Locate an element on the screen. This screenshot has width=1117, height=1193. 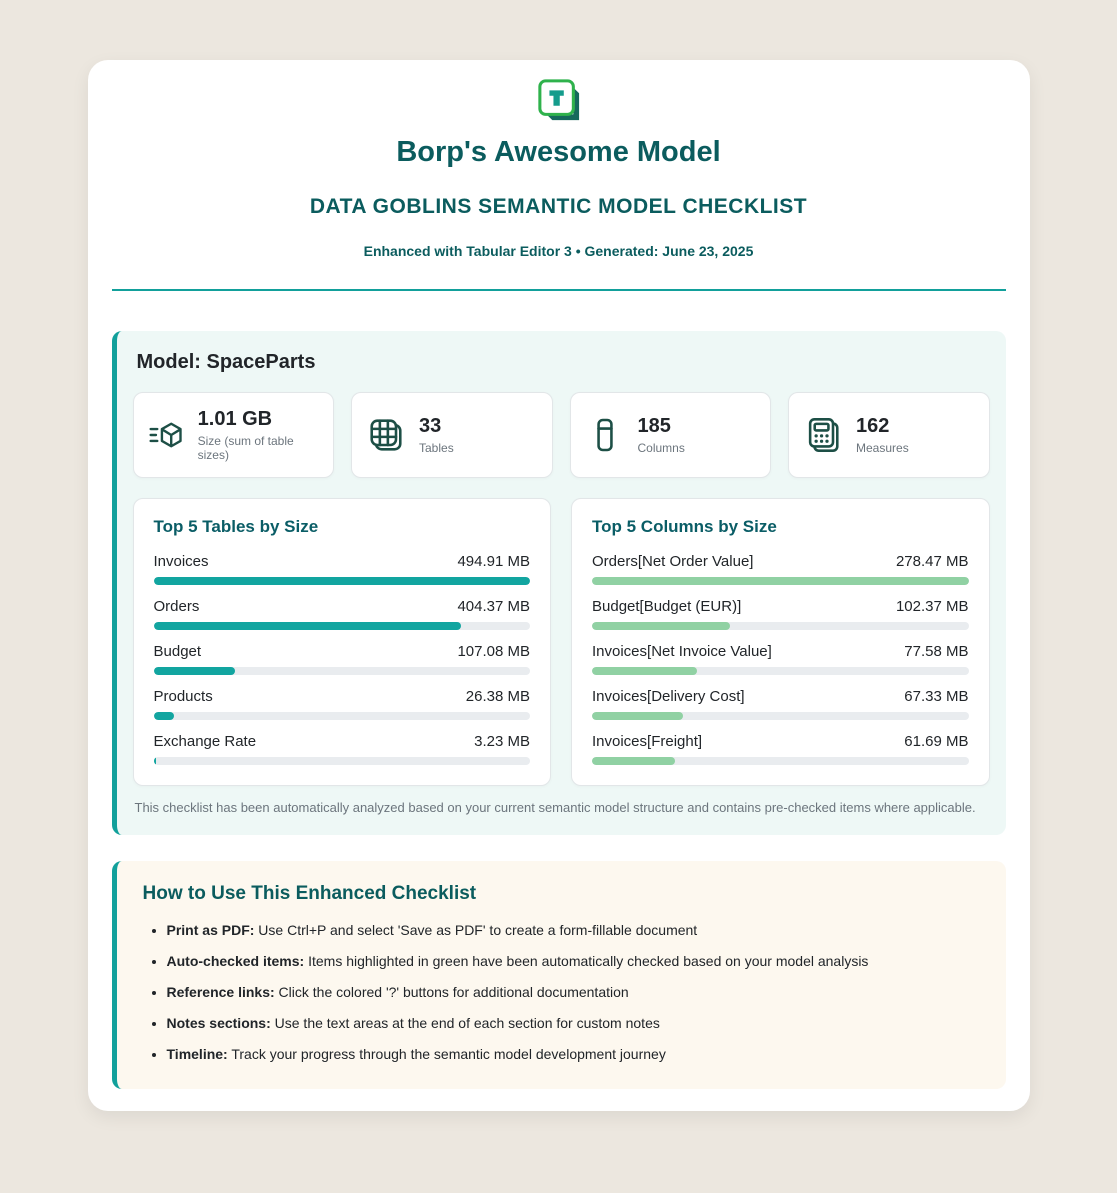
stat-card-measures: 162 Measures is located at coordinates (889, 435).